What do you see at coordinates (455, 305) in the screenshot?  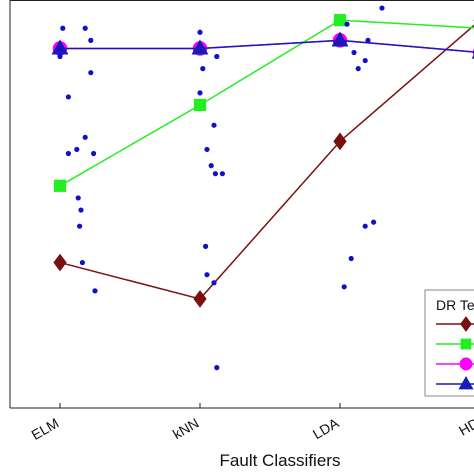 I see `legend-title: DR Te` at bounding box center [455, 305].